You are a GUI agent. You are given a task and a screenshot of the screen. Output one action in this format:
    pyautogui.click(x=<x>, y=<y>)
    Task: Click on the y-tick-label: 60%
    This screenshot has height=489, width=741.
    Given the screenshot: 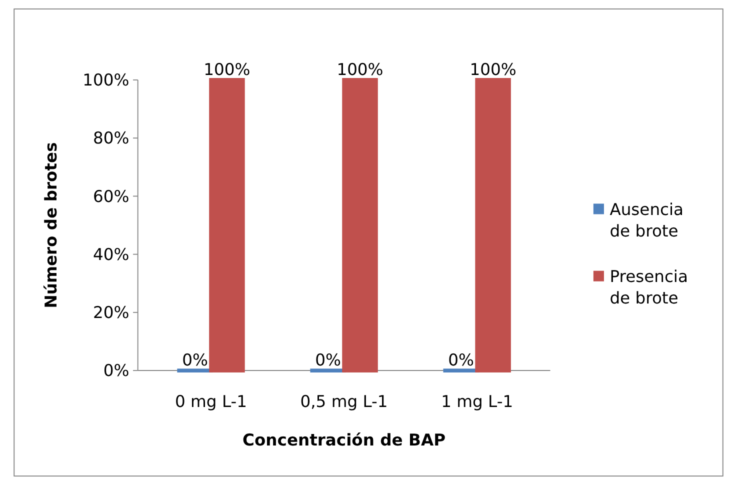 What is the action you would take?
    pyautogui.click(x=111, y=196)
    